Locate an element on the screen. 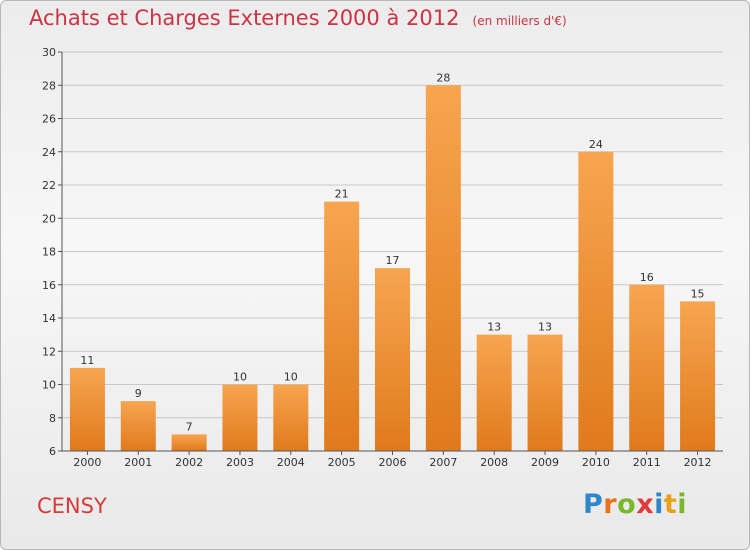  y-tick-label: 26 is located at coordinates (49, 119).